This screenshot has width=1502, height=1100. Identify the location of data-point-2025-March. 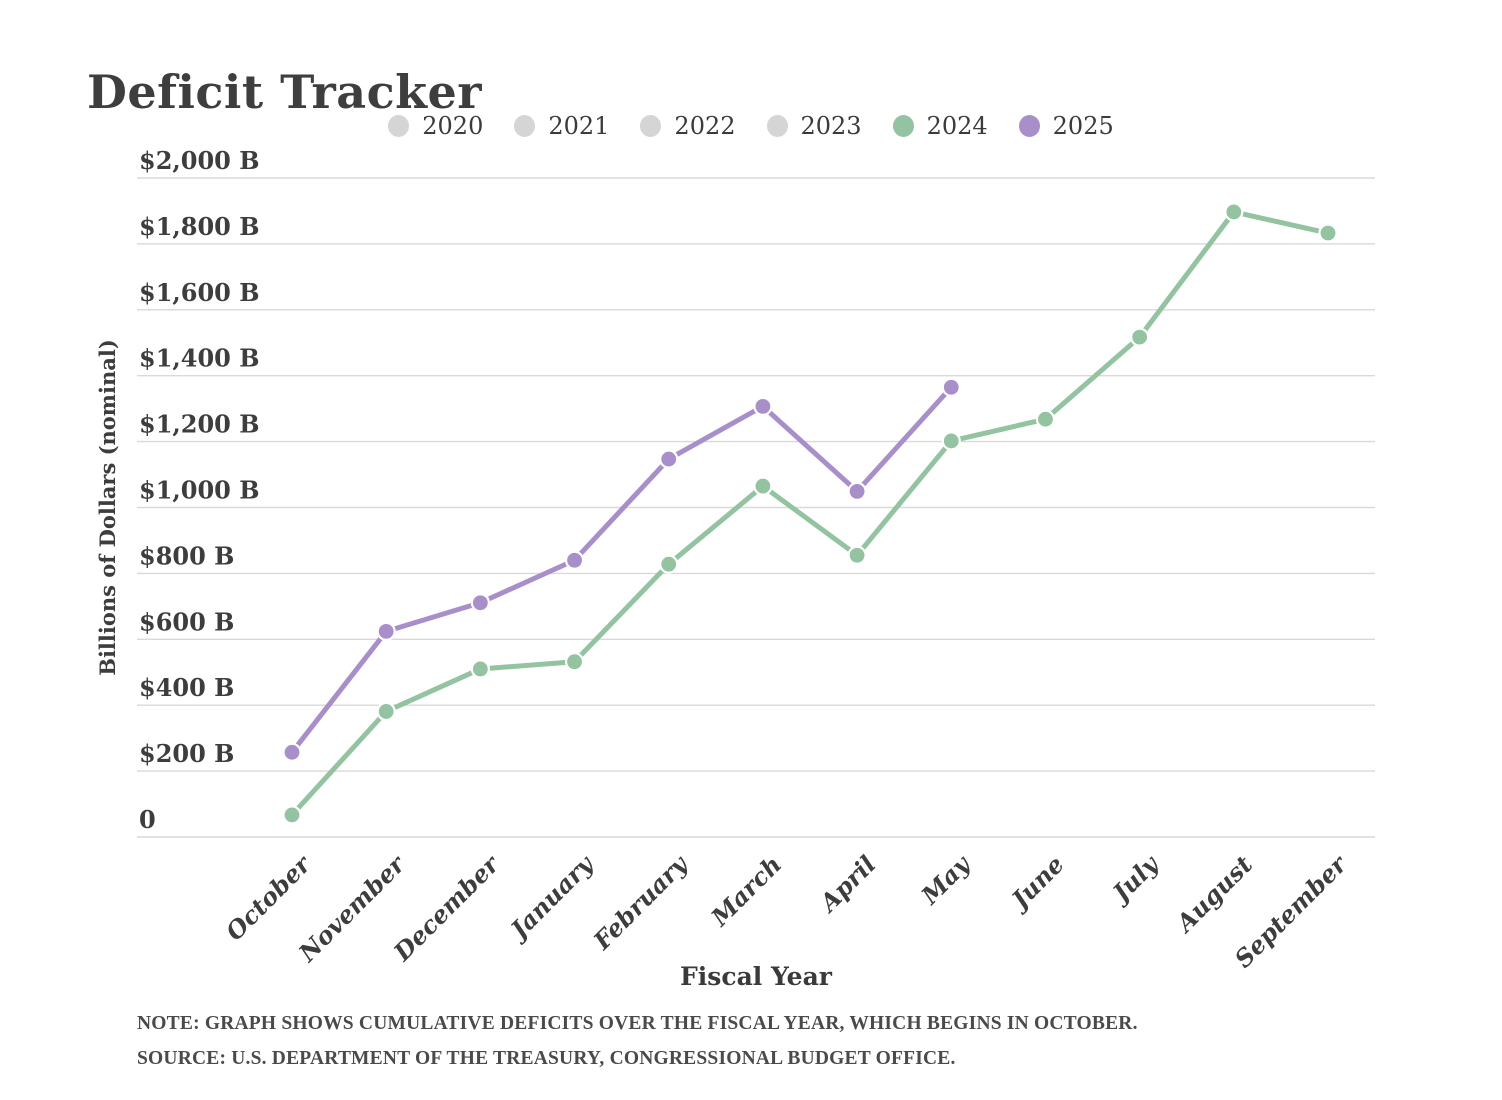
(763, 406).